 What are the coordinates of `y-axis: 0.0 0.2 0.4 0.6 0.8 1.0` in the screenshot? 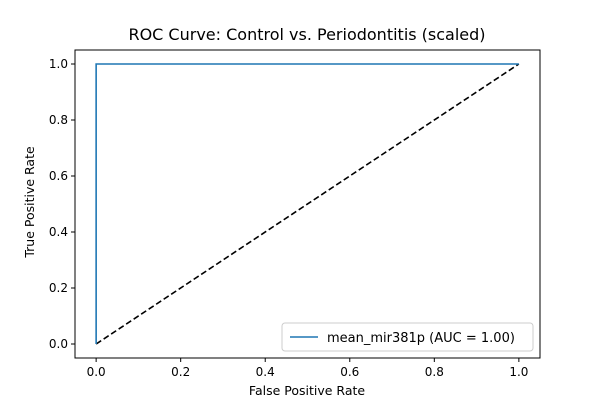 It's located at (62, 204).